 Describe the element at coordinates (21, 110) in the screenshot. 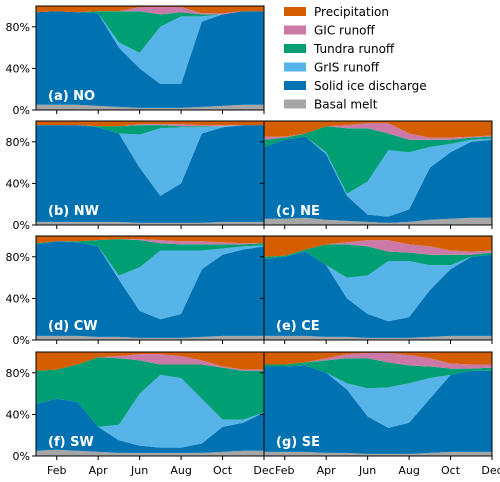

I see `ytick-label-a-no-0: 0%` at that location.